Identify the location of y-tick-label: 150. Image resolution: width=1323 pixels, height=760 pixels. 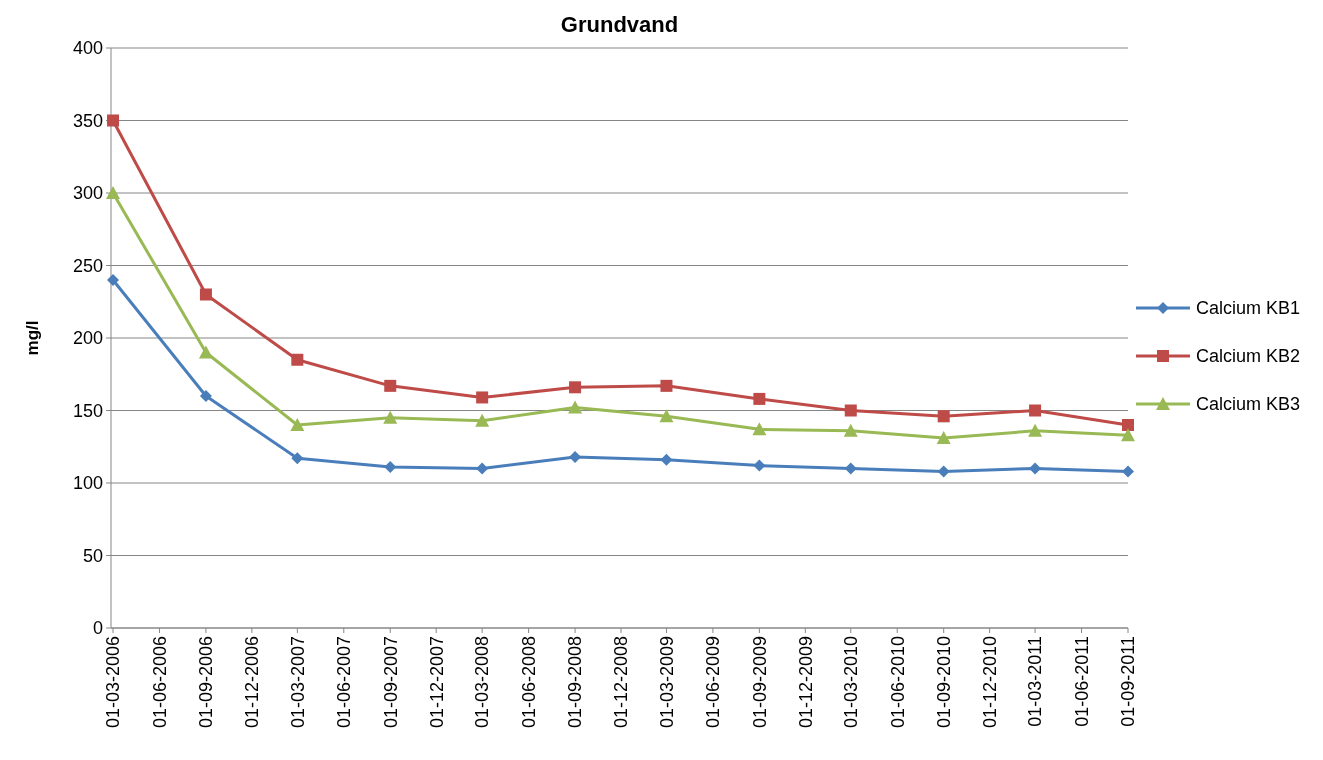
(87, 410).